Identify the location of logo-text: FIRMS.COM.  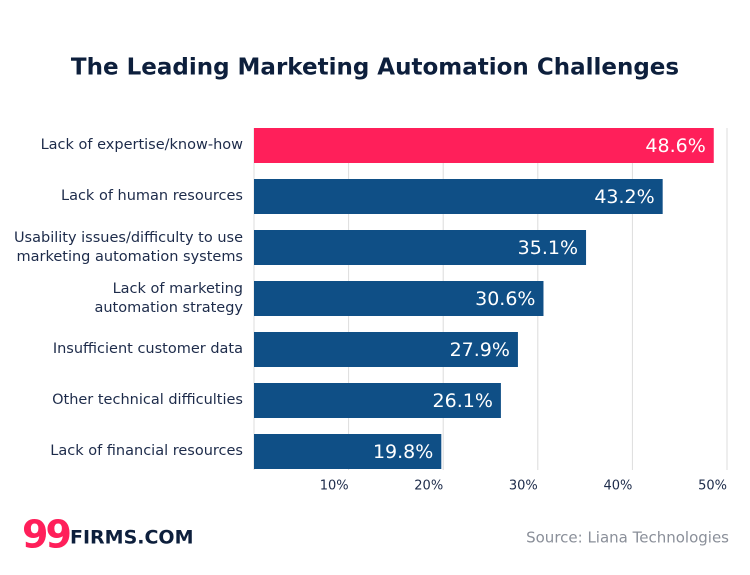
(132, 538).